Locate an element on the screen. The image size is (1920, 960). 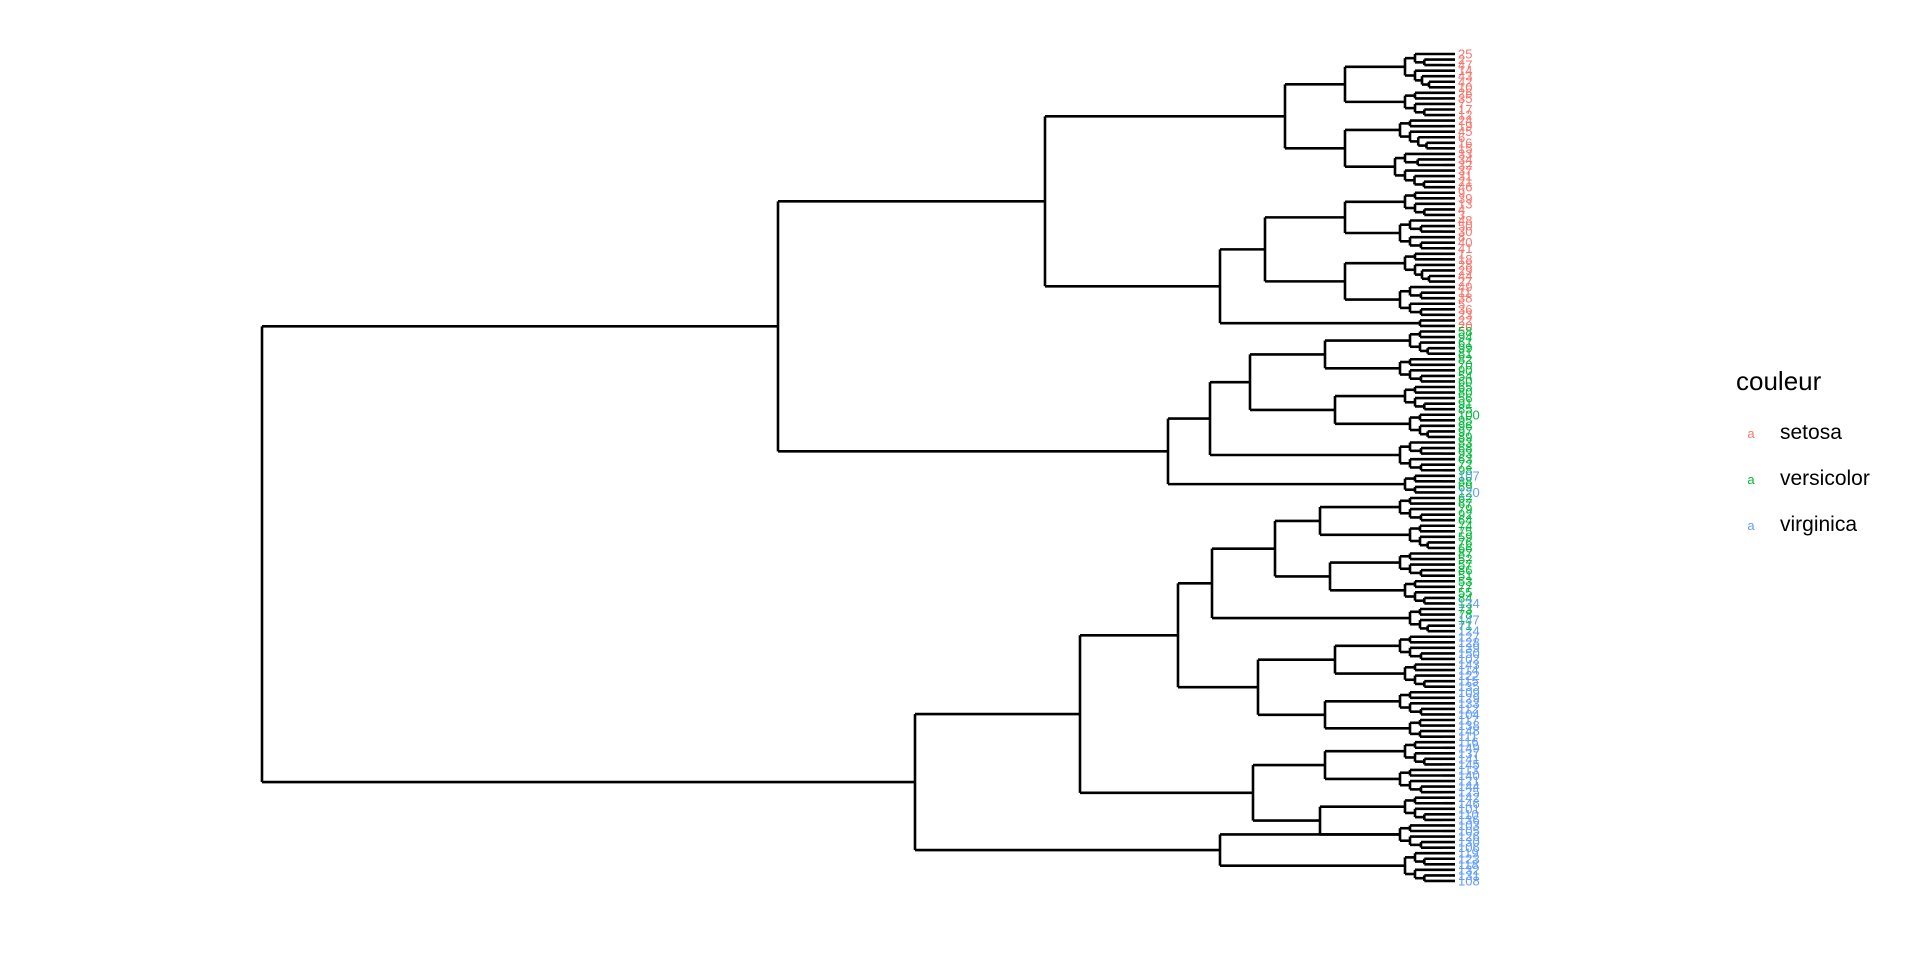
leaf-label: 140 is located at coordinates (1469, 775).